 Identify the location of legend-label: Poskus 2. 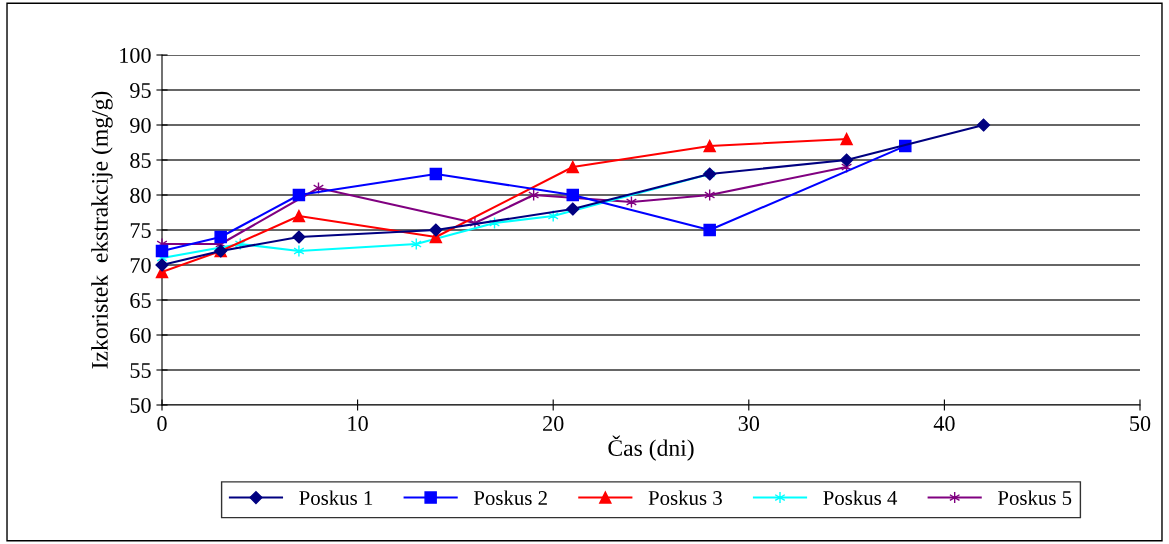
(510, 498).